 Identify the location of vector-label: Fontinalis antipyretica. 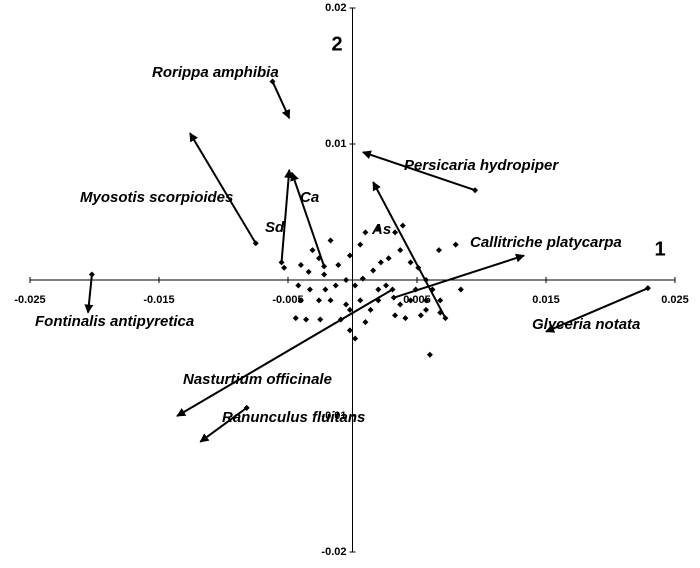
(114, 321).